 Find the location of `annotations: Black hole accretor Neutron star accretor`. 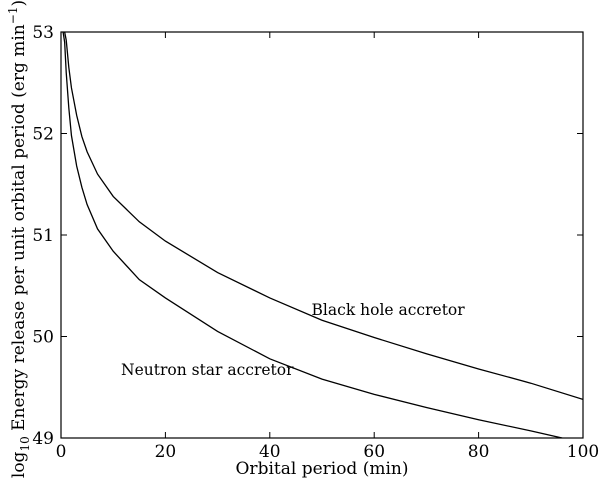

annotations: Black hole accretor Neutron star accretor is located at coordinates (293, 340).